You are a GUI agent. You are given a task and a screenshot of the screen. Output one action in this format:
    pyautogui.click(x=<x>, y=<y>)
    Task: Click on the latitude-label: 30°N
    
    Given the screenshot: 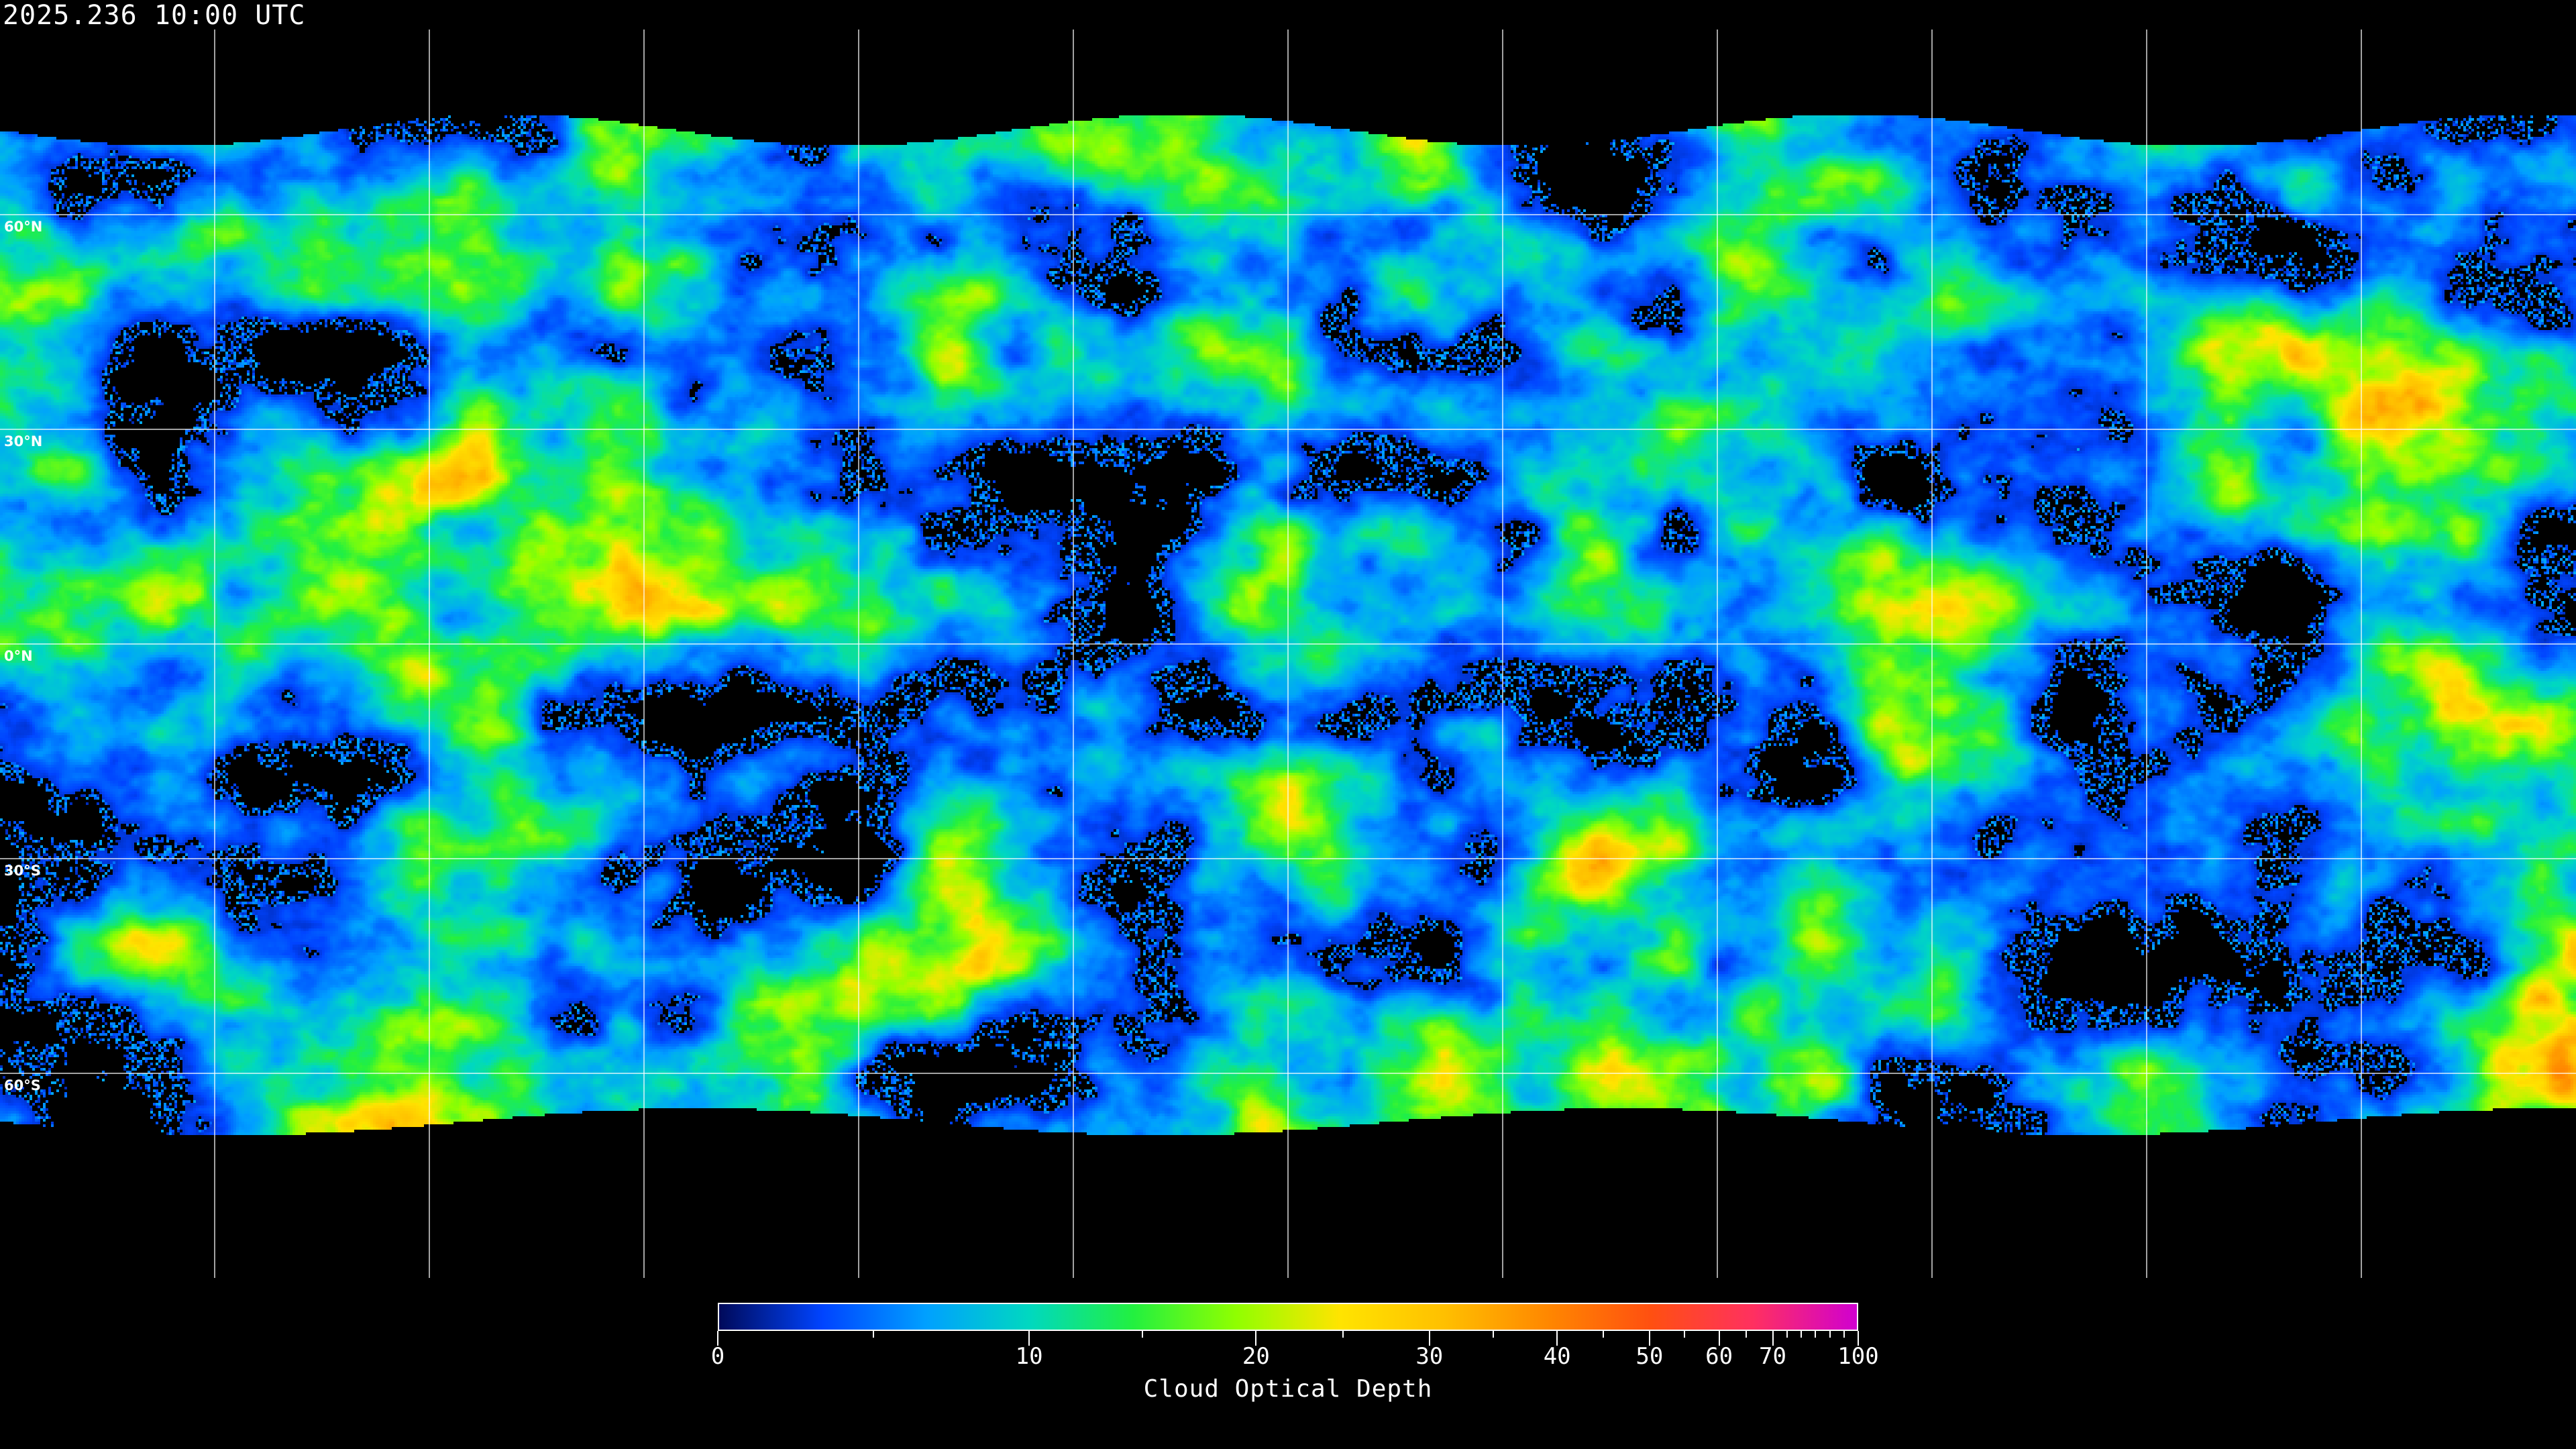 What is the action you would take?
    pyautogui.click(x=23, y=441)
    